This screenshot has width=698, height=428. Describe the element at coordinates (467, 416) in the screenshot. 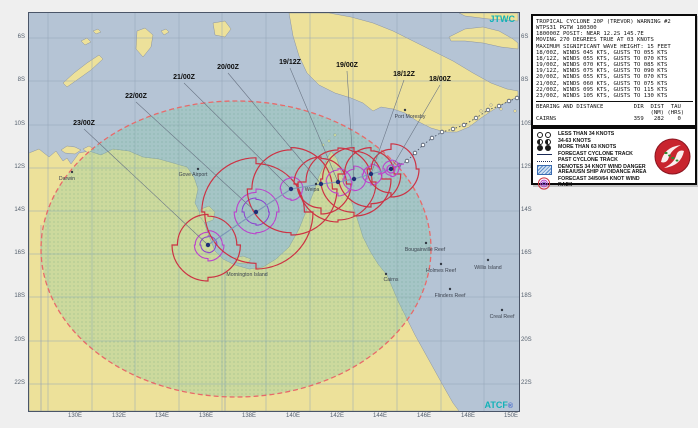

I see `tick-label: 148E` at that location.